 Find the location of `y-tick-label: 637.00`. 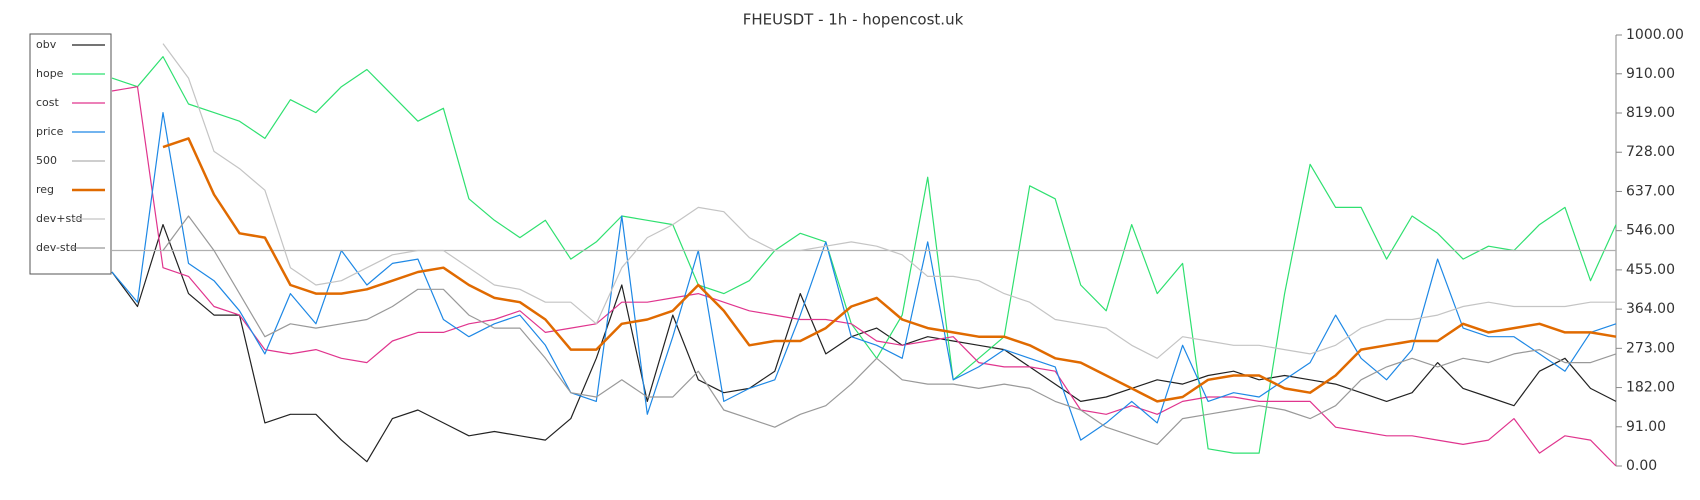

y-tick-label: 637.00 is located at coordinates (1650, 191).